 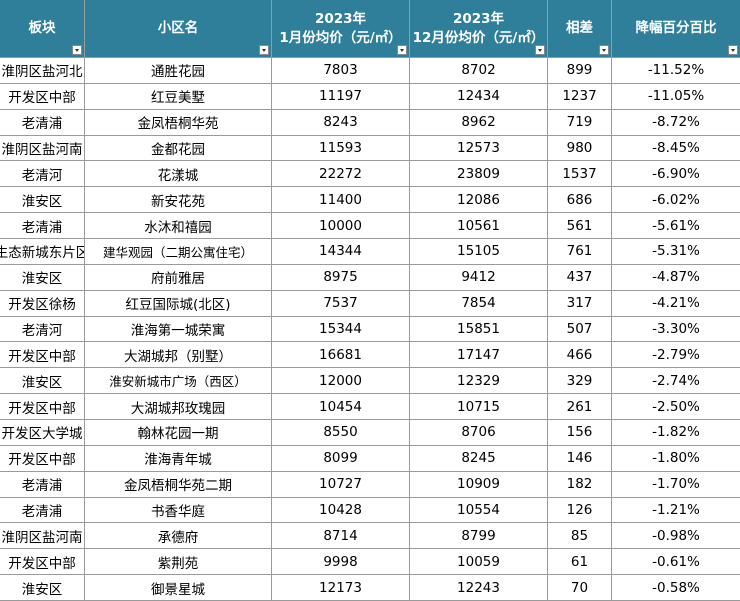 I want to click on table-cell: 10727, so click(x=340, y=484).